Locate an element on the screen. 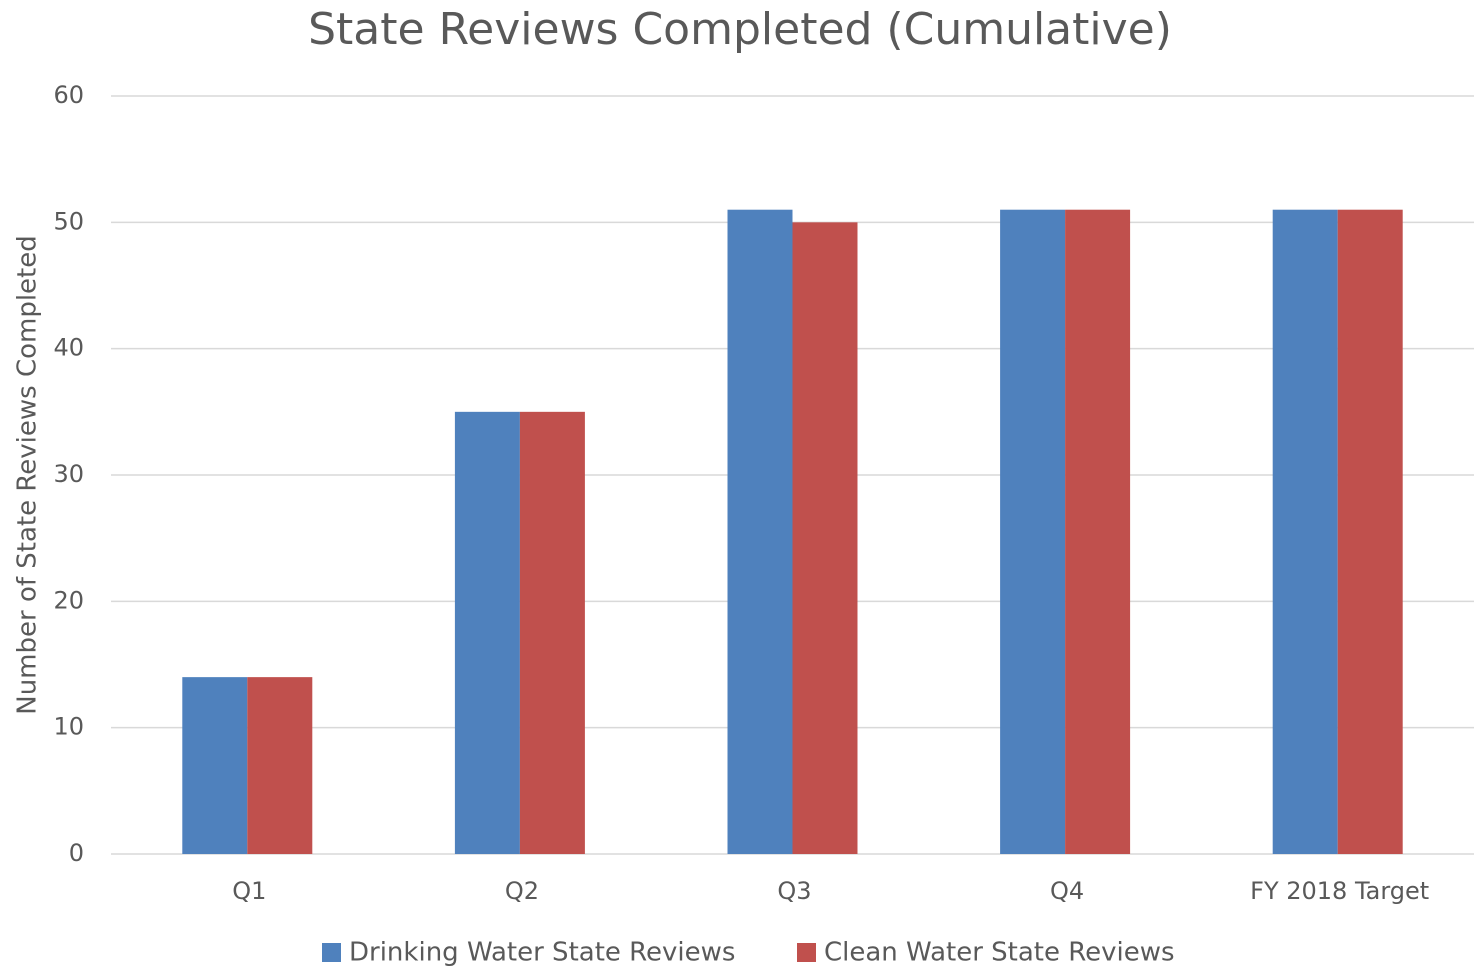  y-tick-label: 40 is located at coordinates (68, 348).